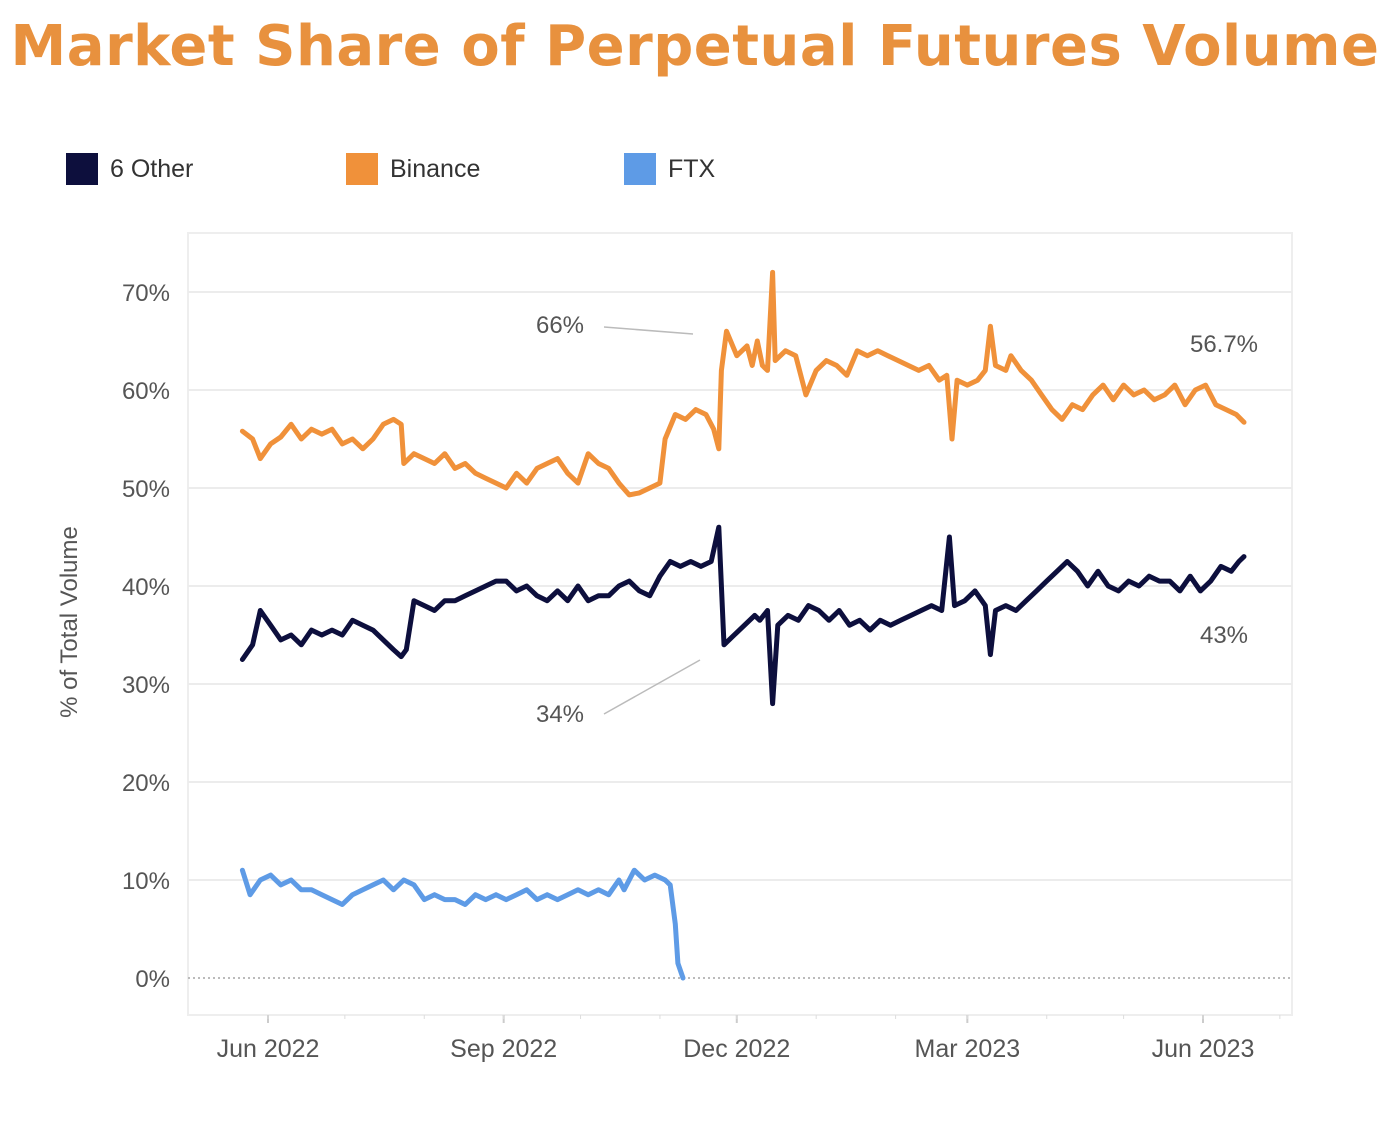  I want to click on legend-item-binance: Binance, so click(413, 169).